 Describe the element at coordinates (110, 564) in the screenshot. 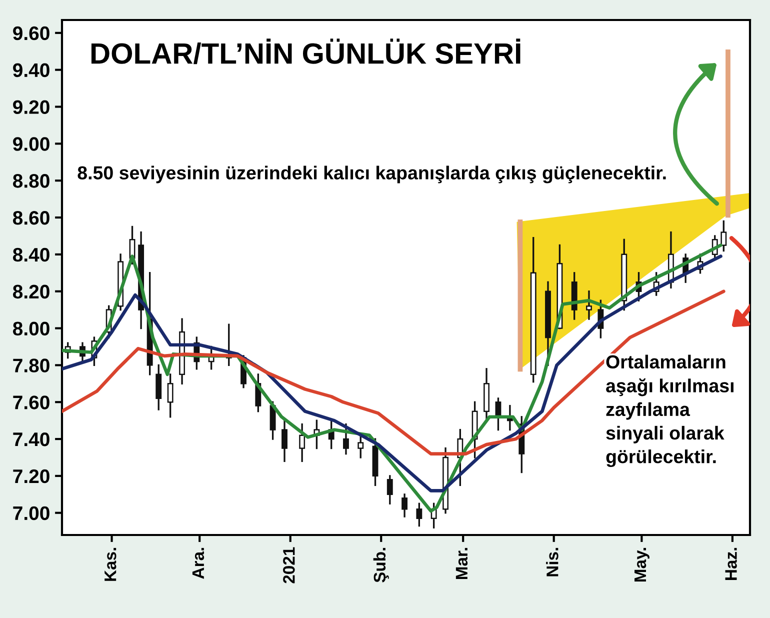

I see `x-tick-label: Kas.` at that location.